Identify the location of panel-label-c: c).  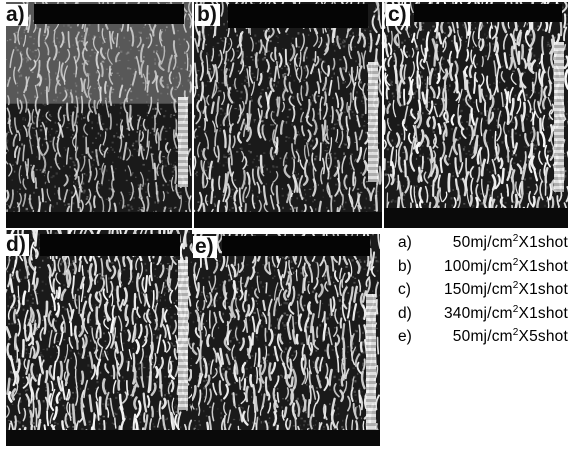
(398, 15).